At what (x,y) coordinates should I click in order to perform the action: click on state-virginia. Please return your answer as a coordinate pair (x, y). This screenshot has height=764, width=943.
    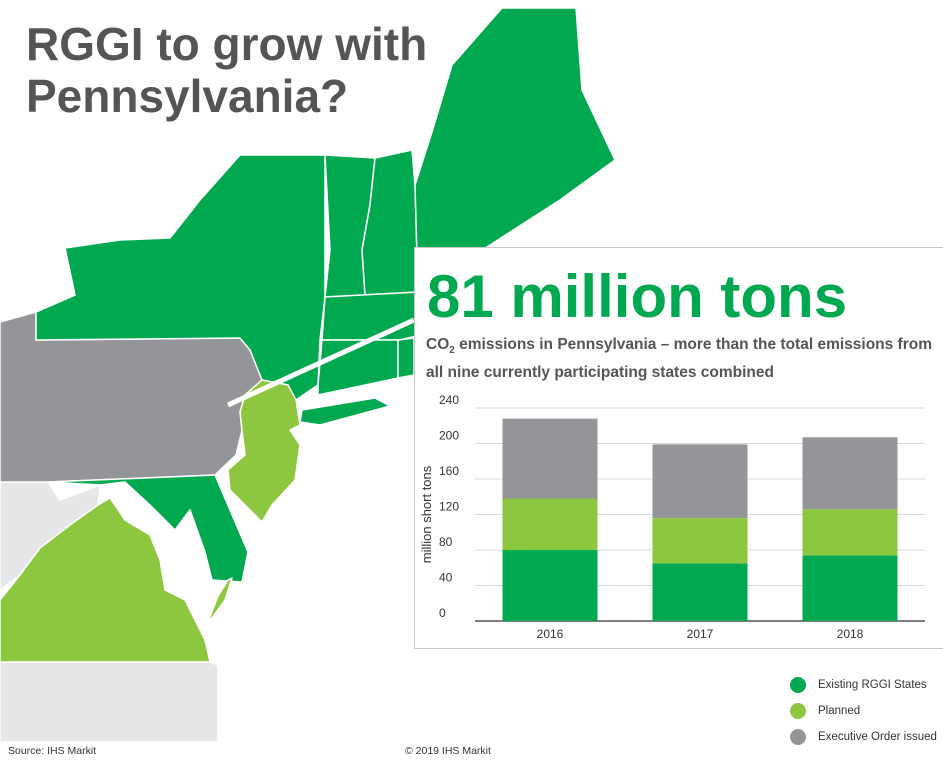
    Looking at the image, I should click on (105, 580).